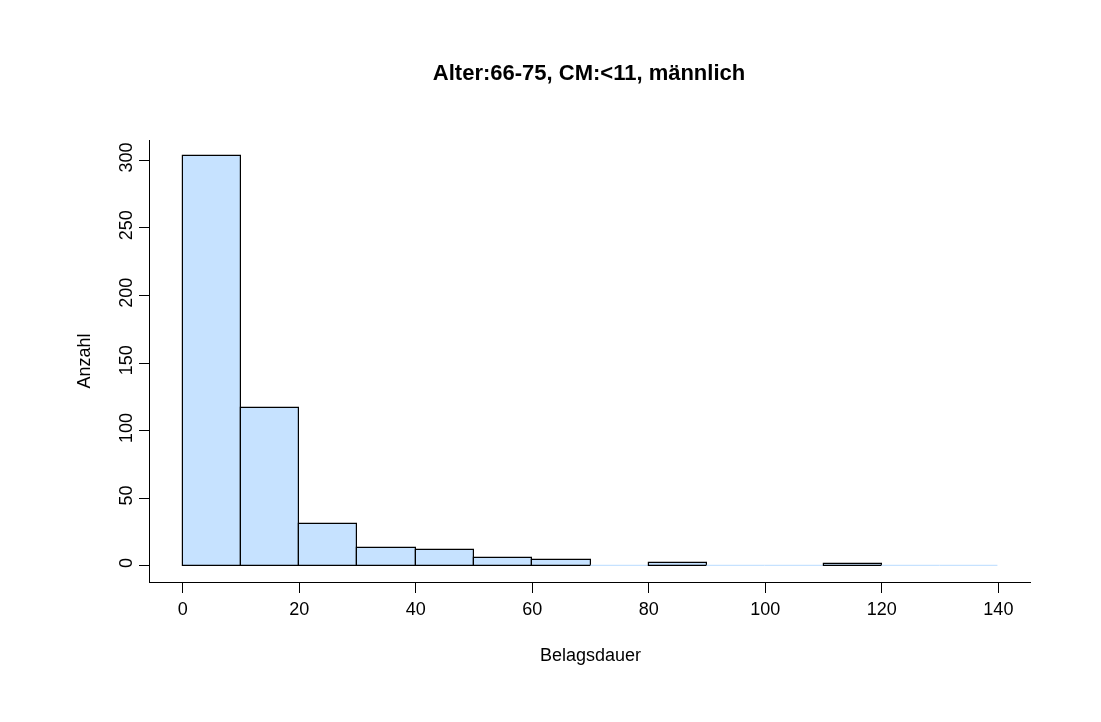 The height and width of the screenshot is (722, 1101). Describe the element at coordinates (299, 608) in the screenshot. I see `x-tick-label: 20` at that location.